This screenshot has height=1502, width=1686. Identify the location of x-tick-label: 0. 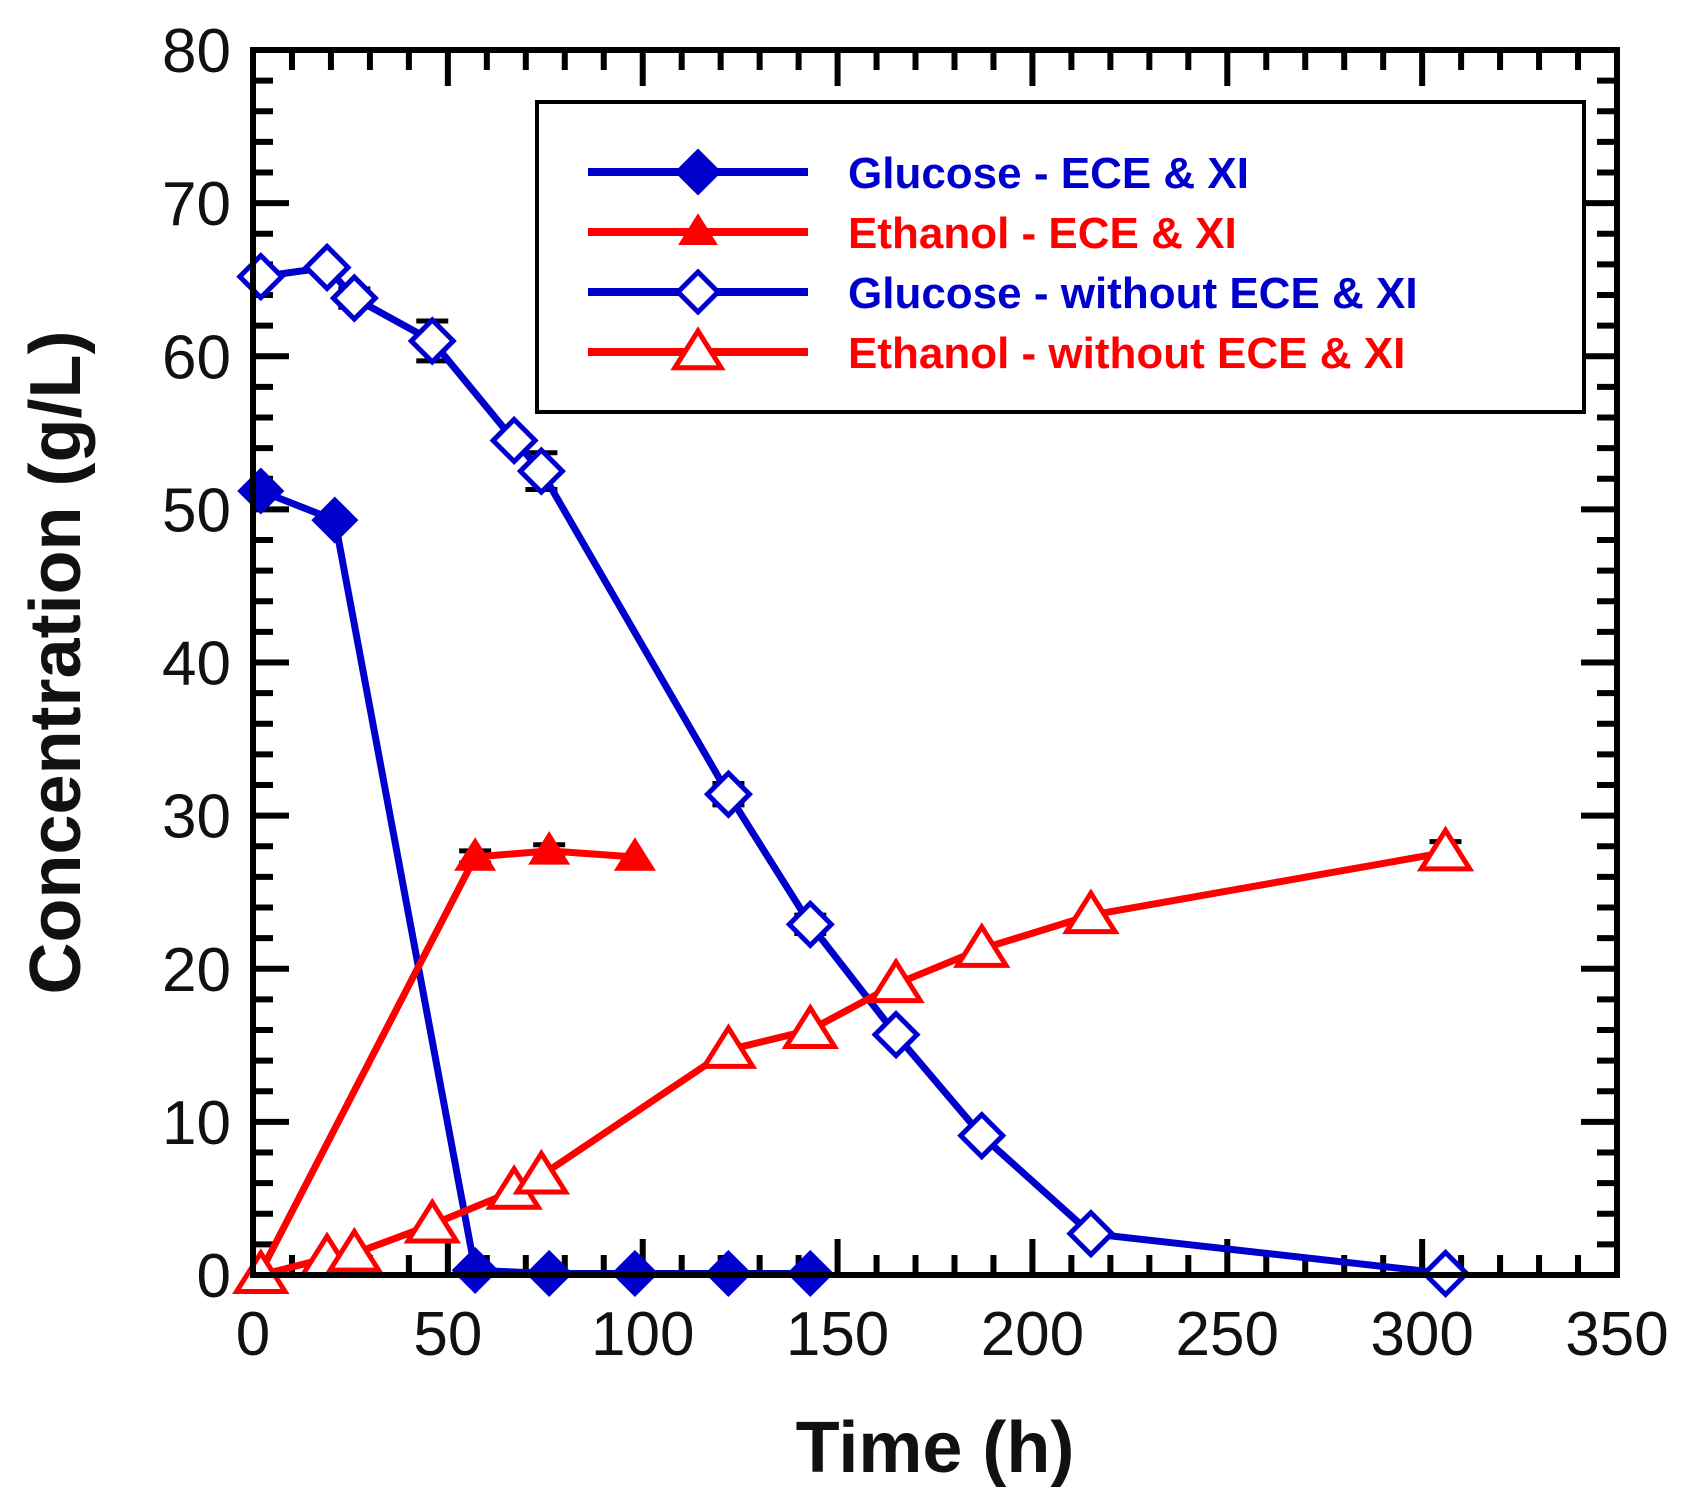
(253, 1334).